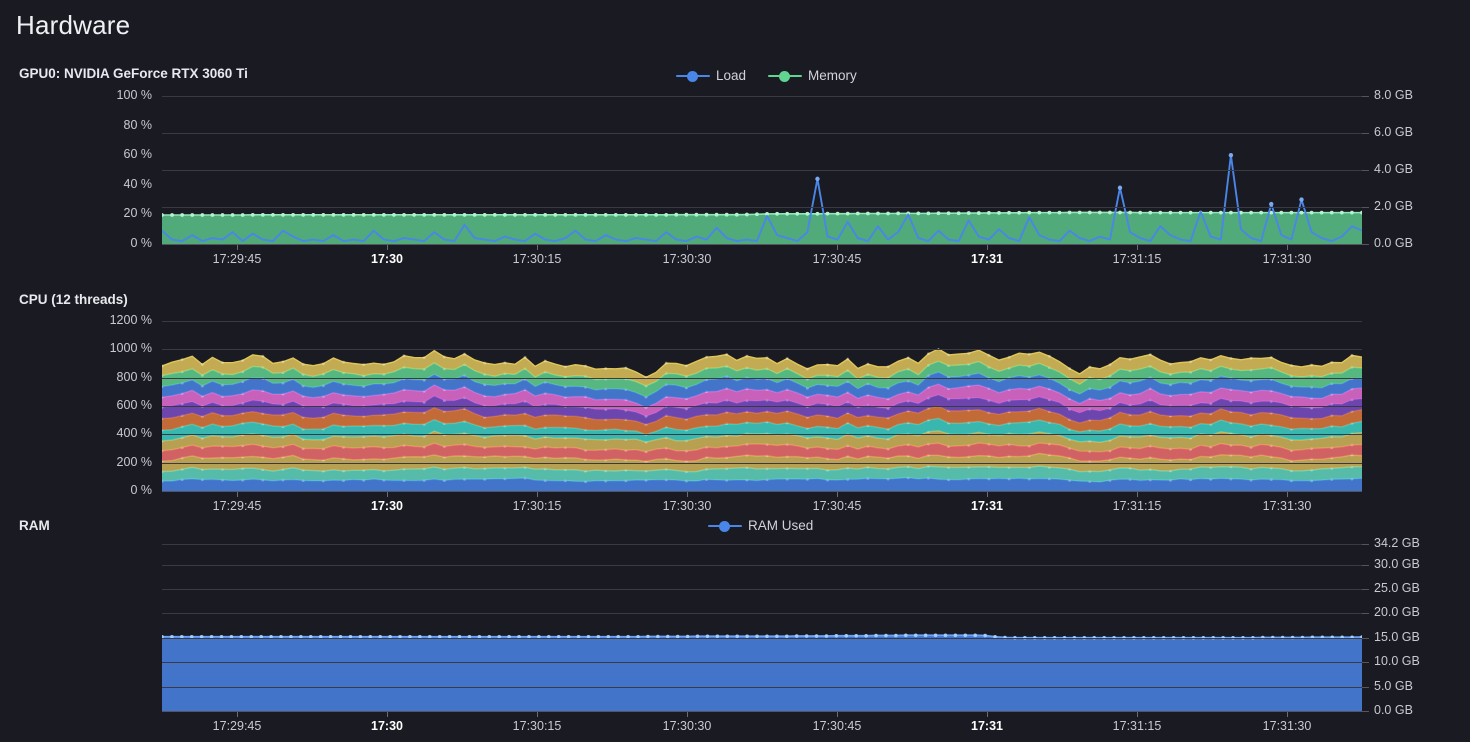 The image size is (1470, 742). What do you see at coordinates (138, 183) in the screenshot?
I see `y-axis-tick-label: 40 %` at bounding box center [138, 183].